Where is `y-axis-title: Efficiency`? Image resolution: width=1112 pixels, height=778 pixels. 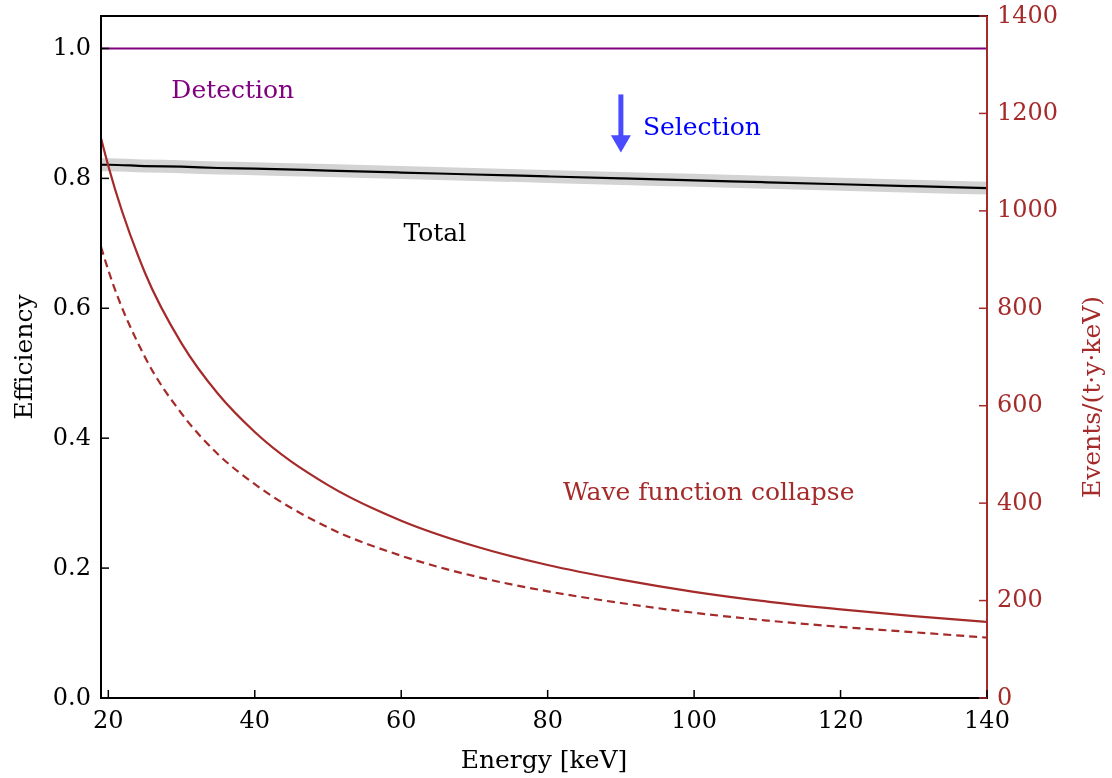
y-axis-title: Efficiency is located at coordinates (23, 356).